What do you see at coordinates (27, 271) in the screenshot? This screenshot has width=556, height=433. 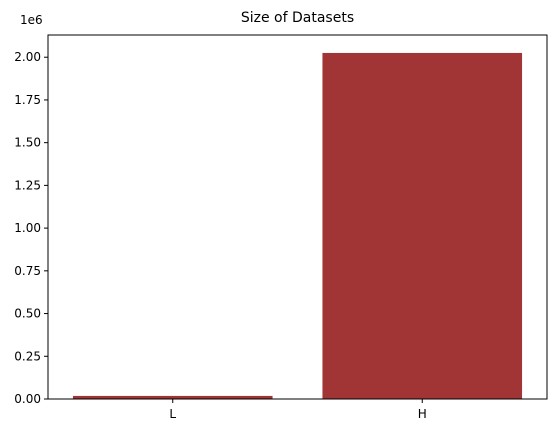 I see `y-tick-label: 0.75` at bounding box center [27, 271].